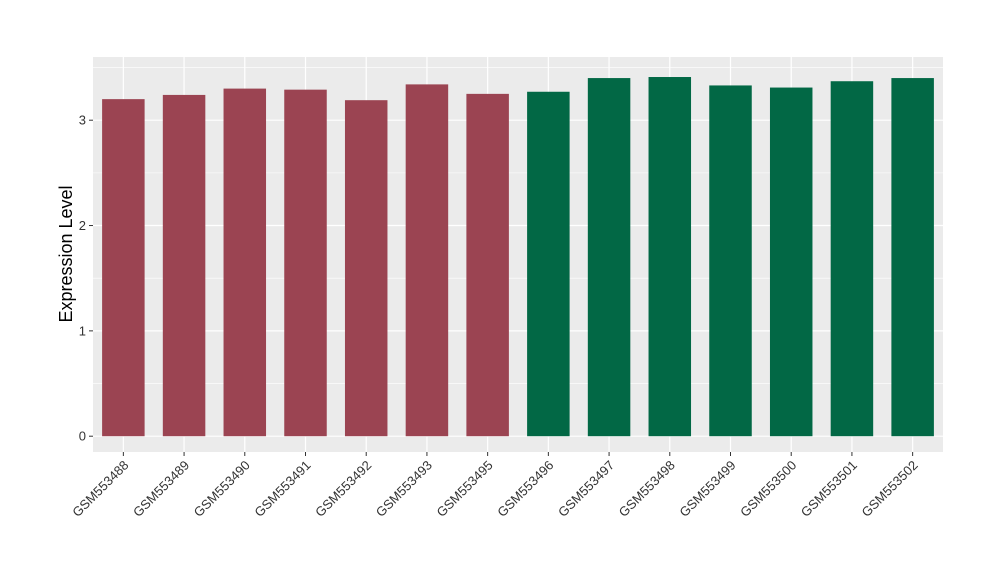  What do you see at coordinates (161, 489) in the screenshot?
I see `x-tick-label: GSM553489` at bounding box center [161, 489].